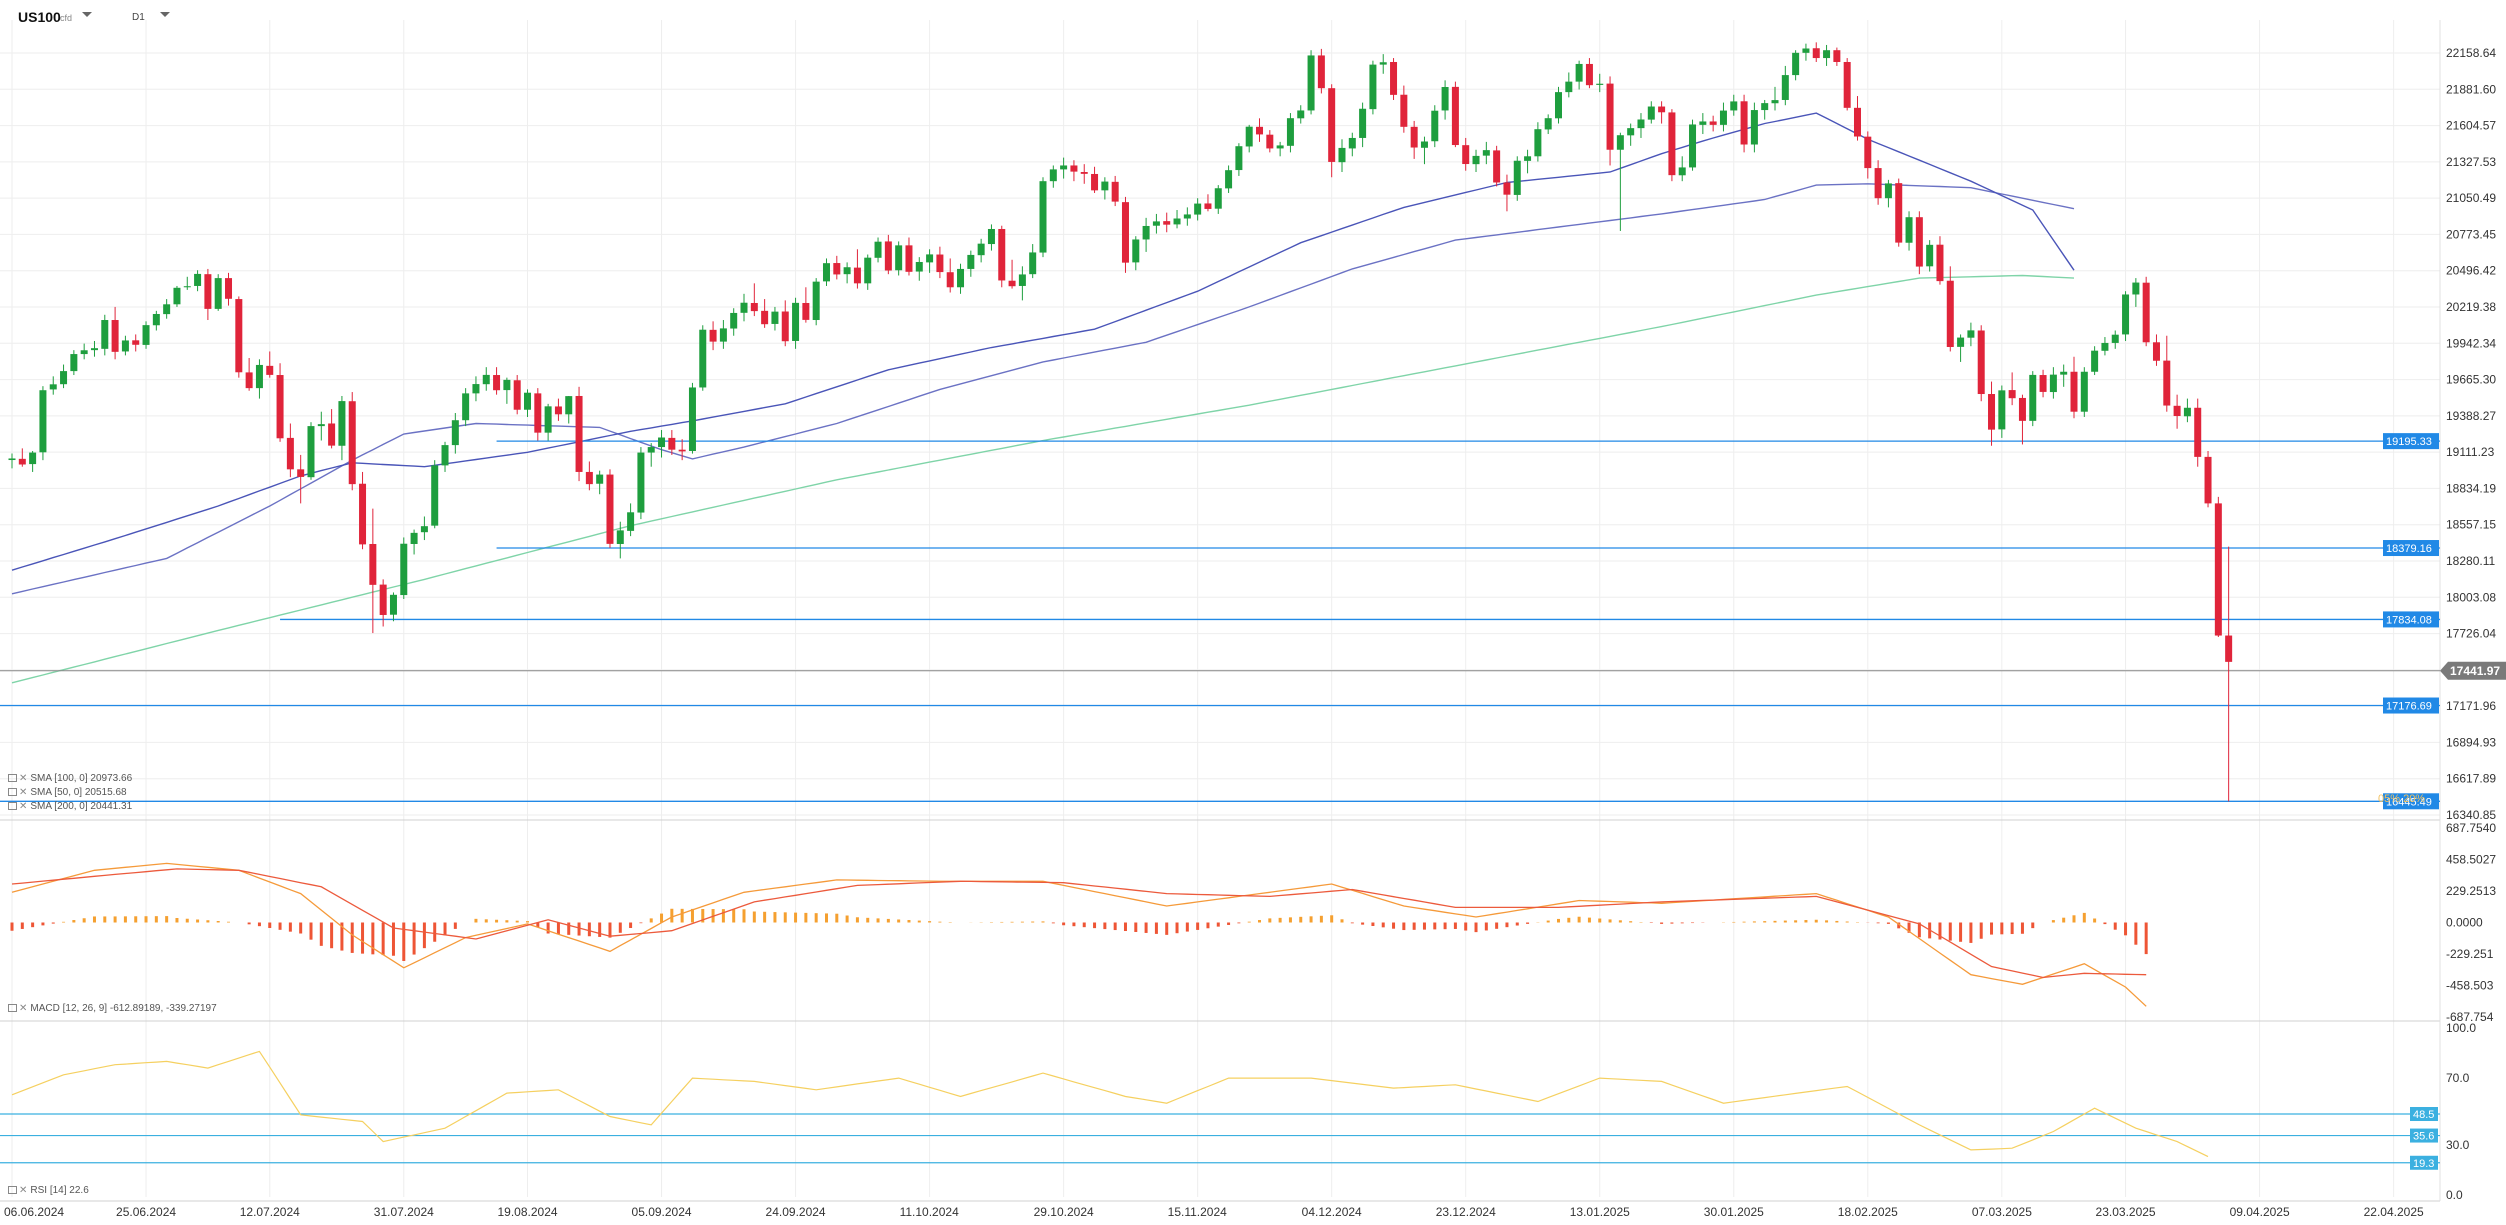  I want to click on macd-tick-label: -687.754, so click(2470, 1017).